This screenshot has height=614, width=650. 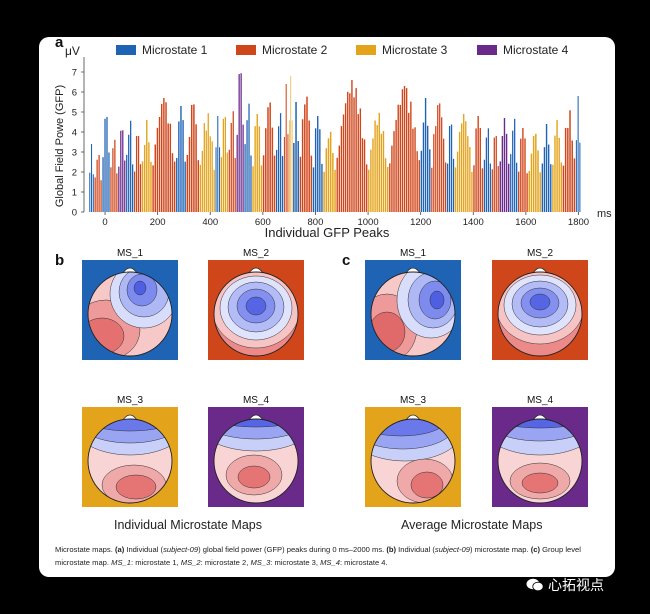 I want to click on x-tick-label: 200, so click(x=158, y=222).